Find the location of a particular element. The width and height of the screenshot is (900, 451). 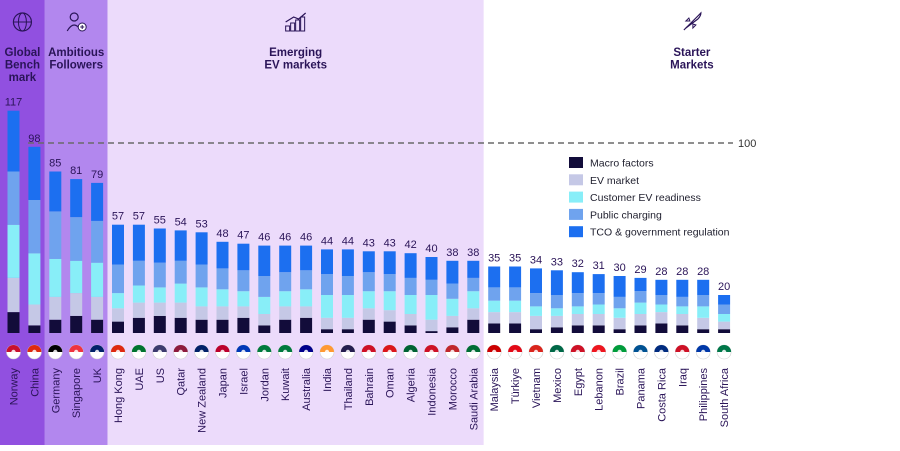

value-label-germany: 85 is located at coordinates (55, 164).